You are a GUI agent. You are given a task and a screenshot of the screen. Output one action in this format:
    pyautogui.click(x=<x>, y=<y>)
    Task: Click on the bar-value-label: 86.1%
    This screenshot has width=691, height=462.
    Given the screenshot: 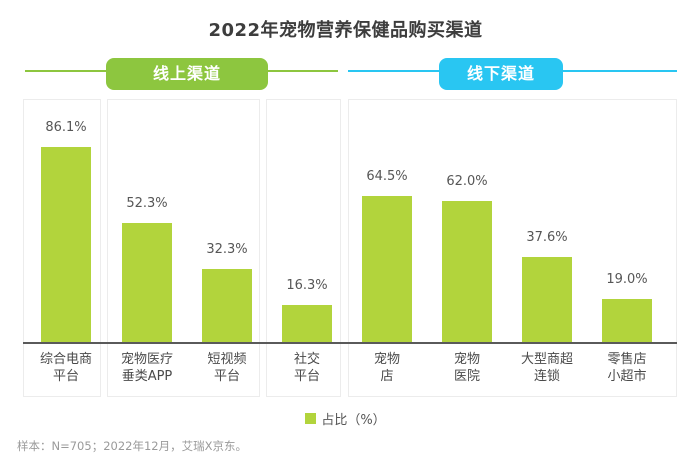 What is the action you would take?
    pyautogui.click(x=66, y=127)
    